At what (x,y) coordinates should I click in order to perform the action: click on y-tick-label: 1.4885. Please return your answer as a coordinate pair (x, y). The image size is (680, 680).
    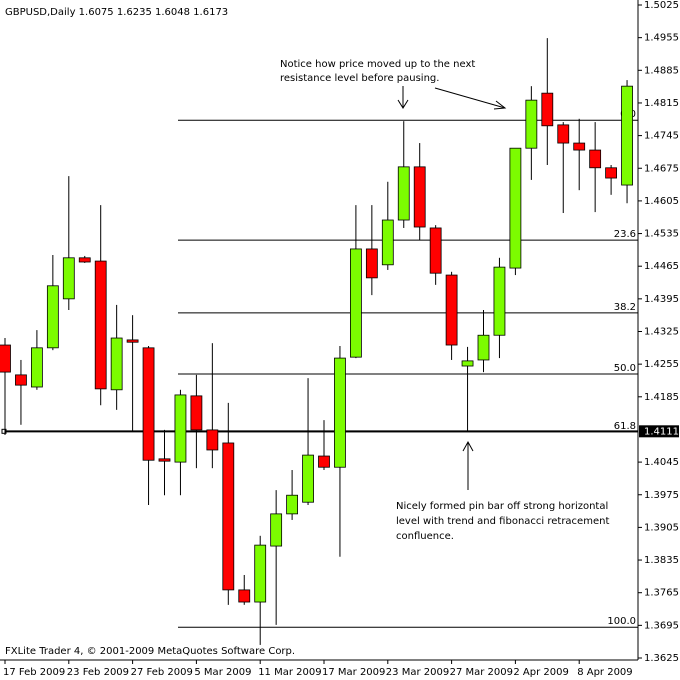
    Looking at the image, I should click on (661, 70).